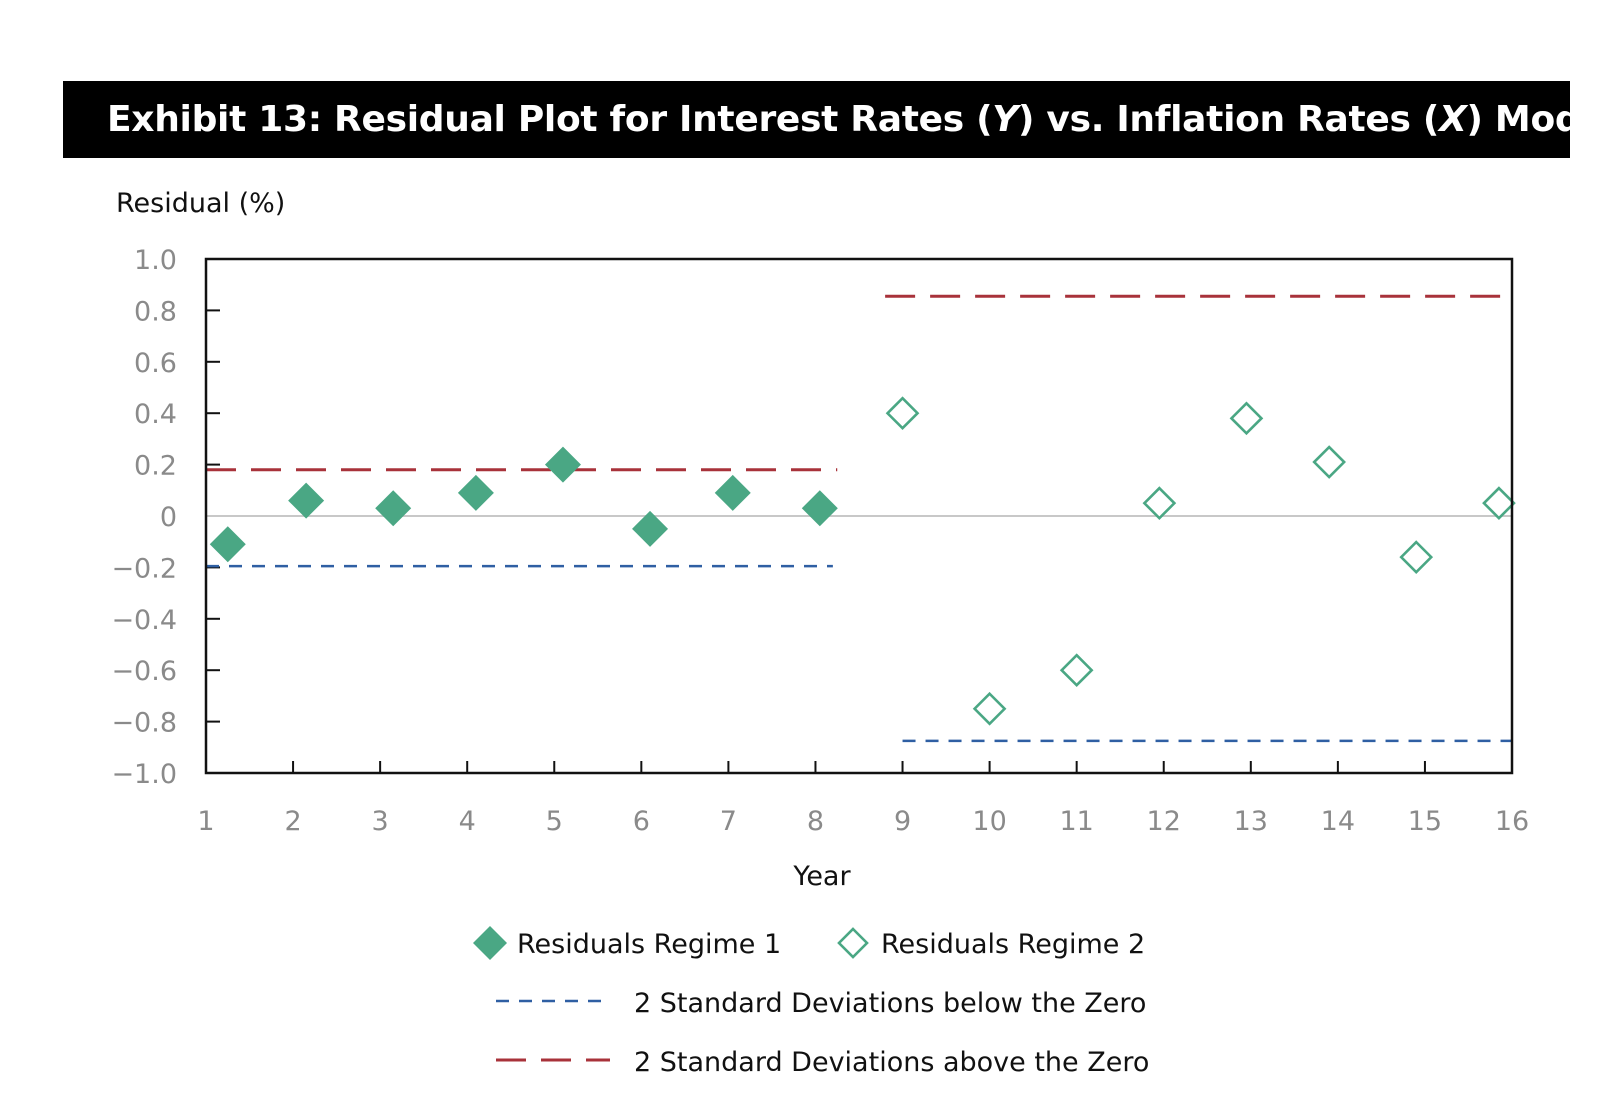 The height and width of the screenshot is (1102, 1610). What do you see at coordinates (380, 821) in the screenshot?
I see `x-tick-label: 3` at bounding box center [380, 821].